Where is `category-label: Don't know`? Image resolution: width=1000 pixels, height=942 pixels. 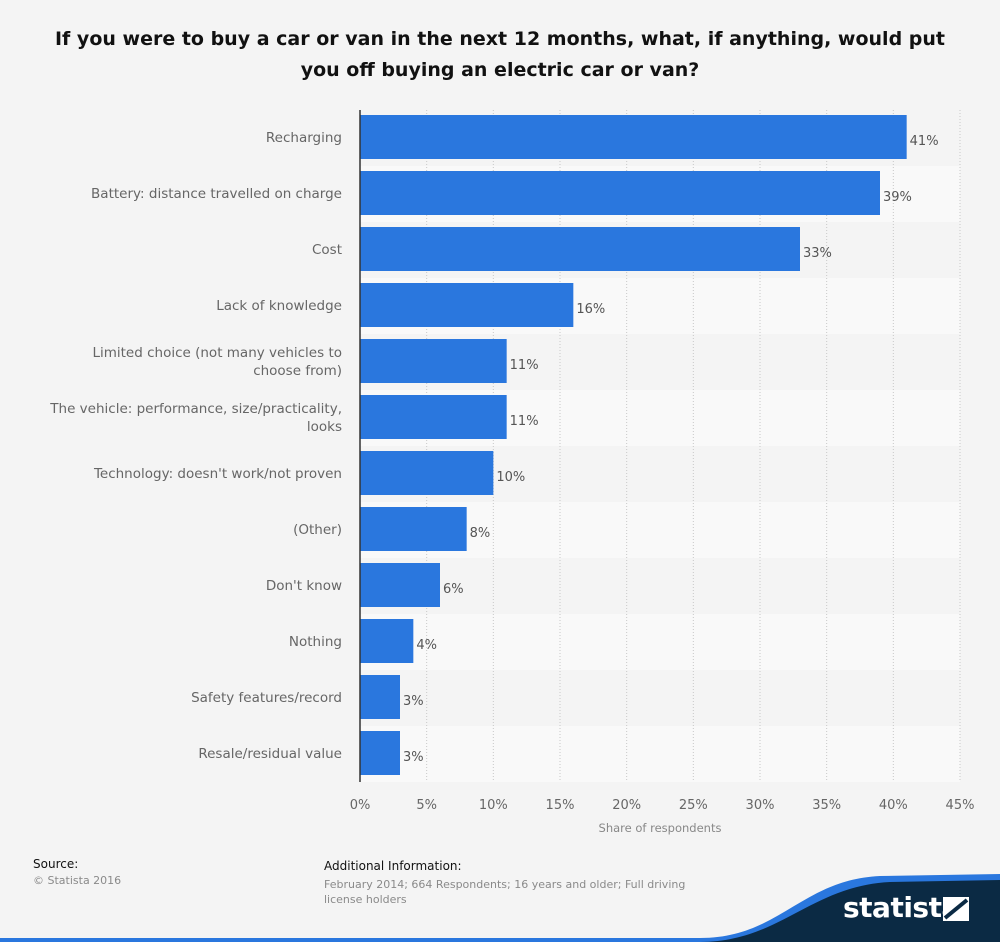
category-label: Don't know is located at coordinates (304, 586).